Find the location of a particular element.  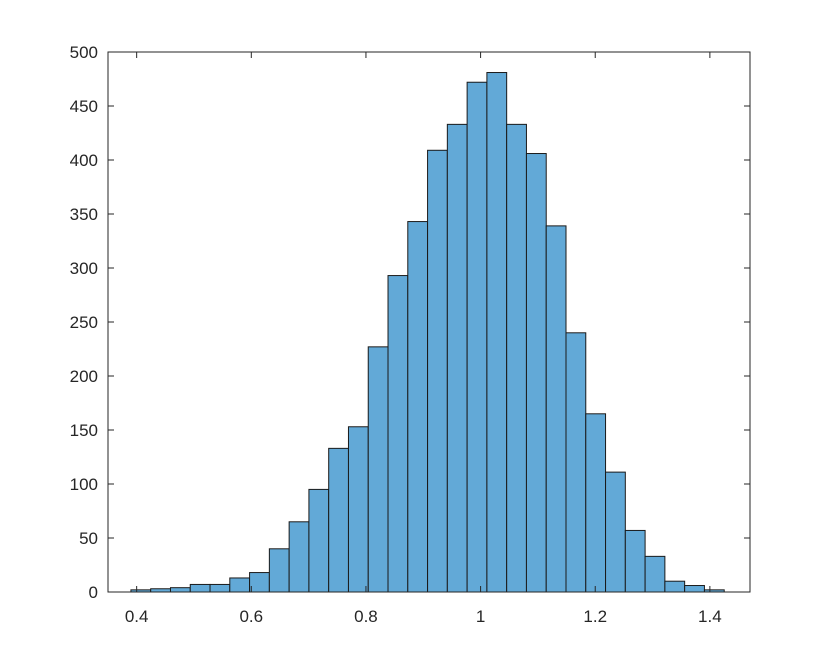

x-tick-label: 0.8 is located at coordinates (366, 616).